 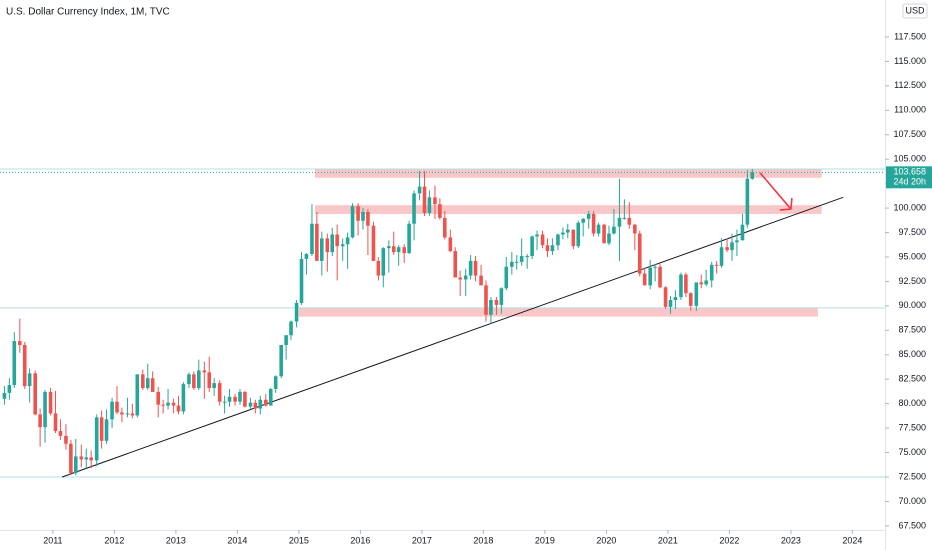 I want to click on x-tick-label: 2014, so click(x=237, y=540).